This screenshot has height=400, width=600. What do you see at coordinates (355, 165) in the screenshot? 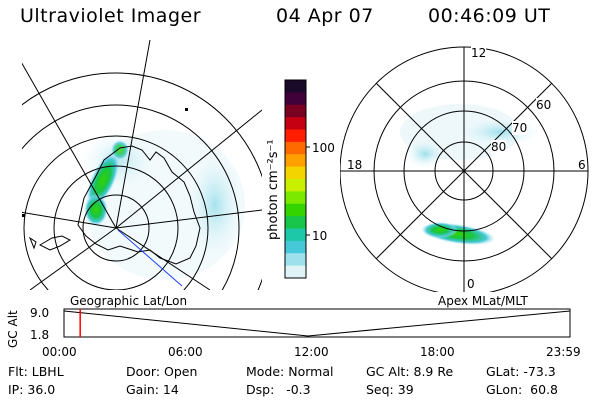
I see `mlt-label-18: 18` at bounding box center [355, 165].